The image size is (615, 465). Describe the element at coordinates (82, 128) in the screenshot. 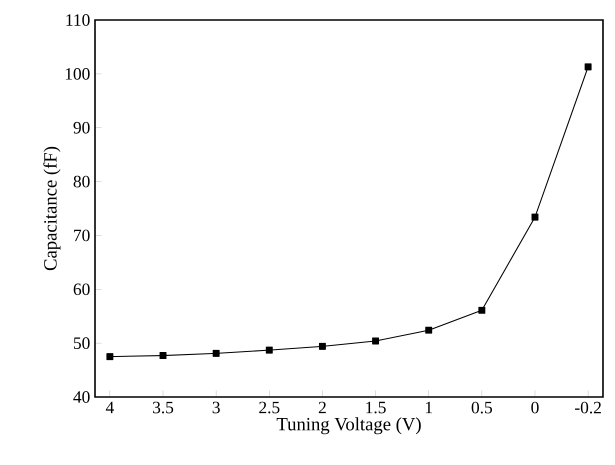

I see `y-tick-label: 90` at that location.